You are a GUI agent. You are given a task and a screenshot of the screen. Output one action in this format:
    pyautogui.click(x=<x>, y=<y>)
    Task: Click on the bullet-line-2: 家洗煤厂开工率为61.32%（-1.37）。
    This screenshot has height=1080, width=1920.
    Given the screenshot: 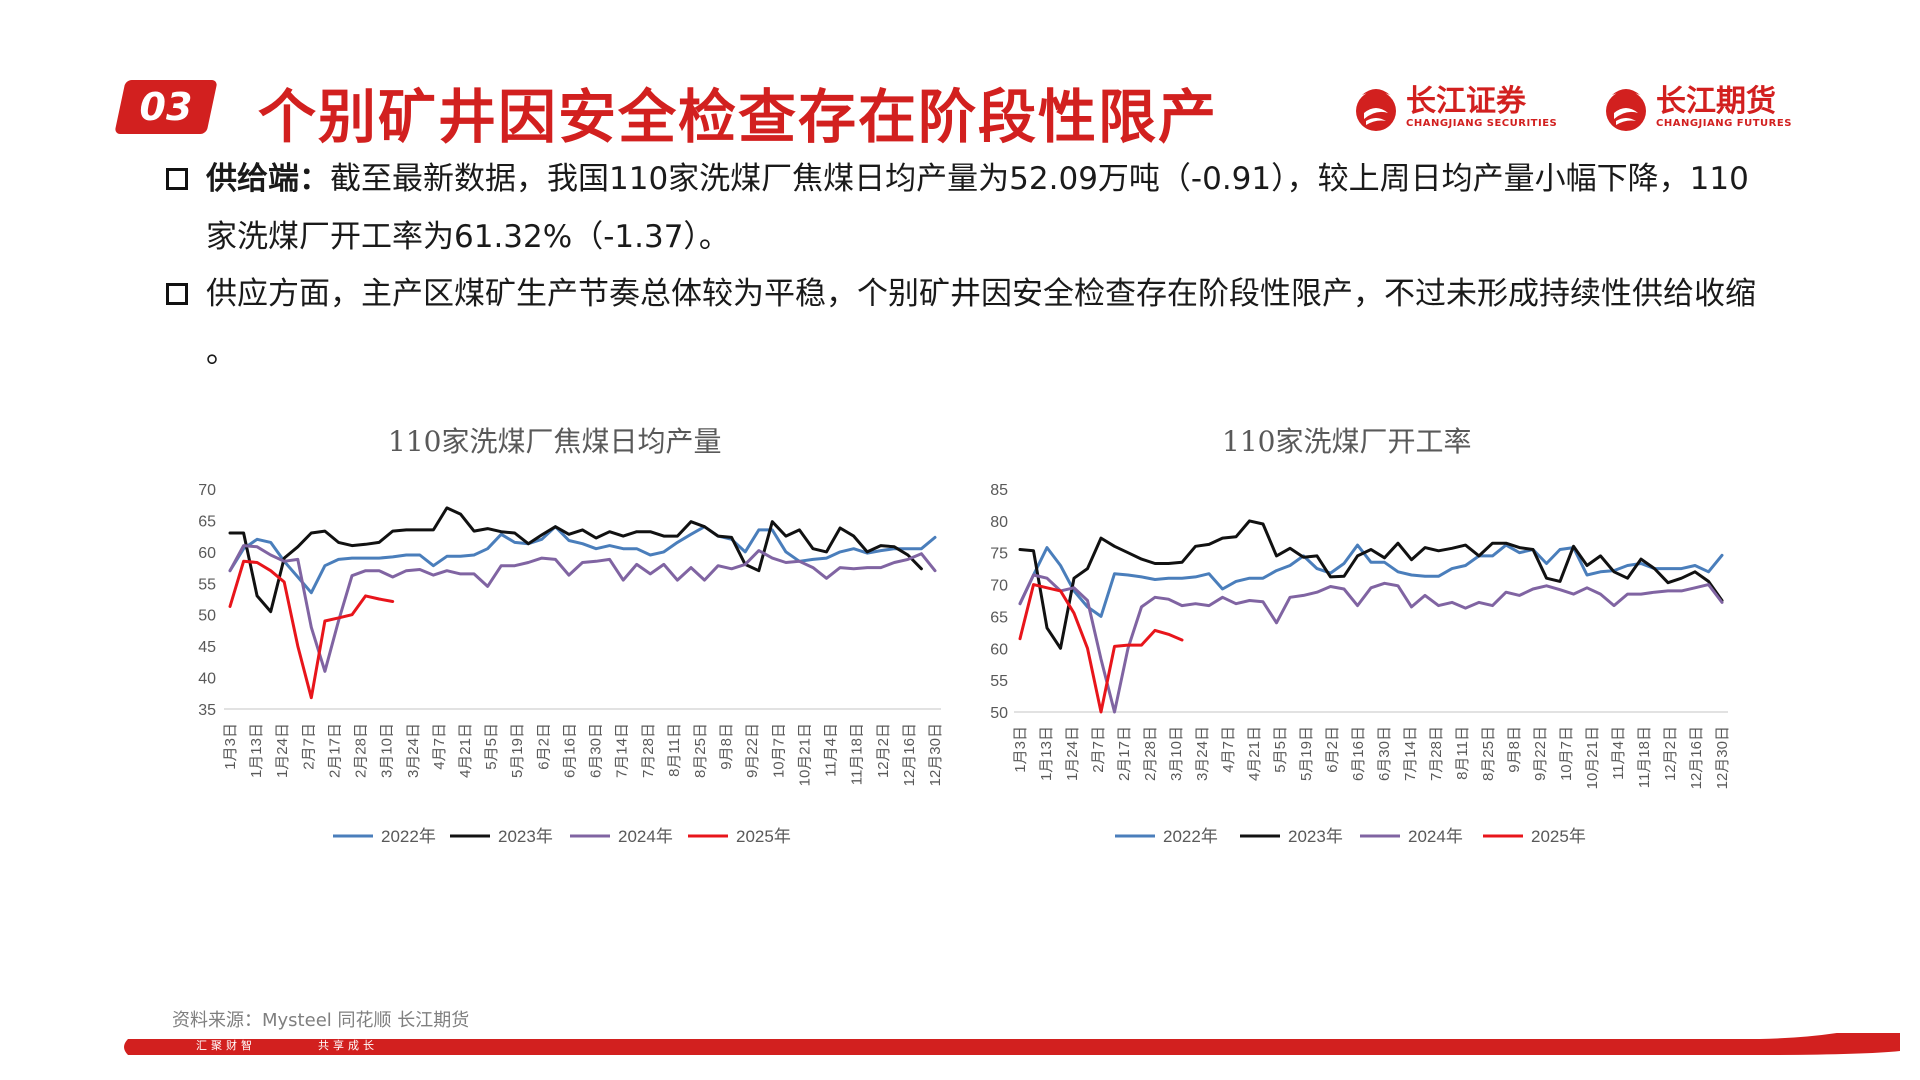 What is the action you would take?
    pyautogui.click(x=468, y=237)
    